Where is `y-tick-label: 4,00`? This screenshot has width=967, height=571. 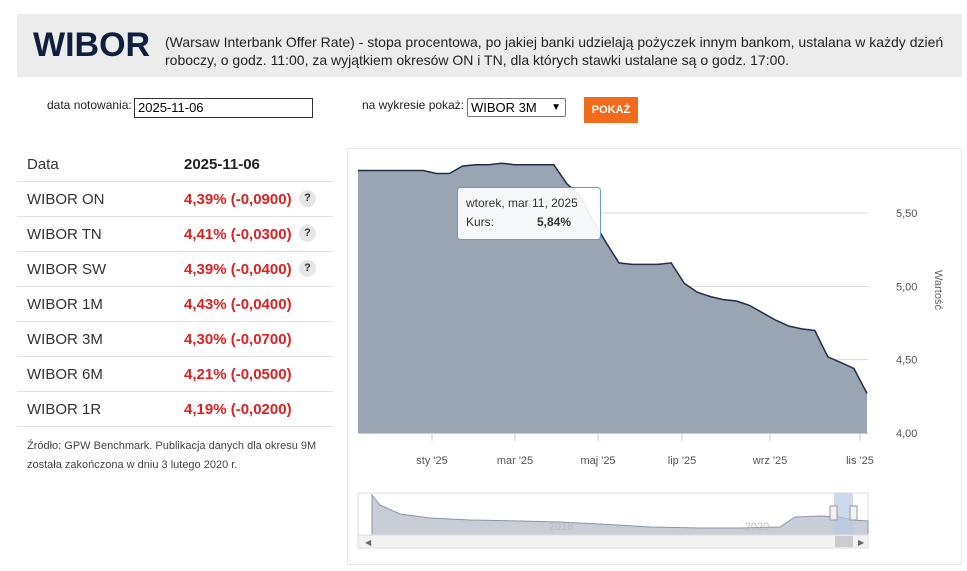
y-tick-label: 4,00 is located at coordinates (906, 434).